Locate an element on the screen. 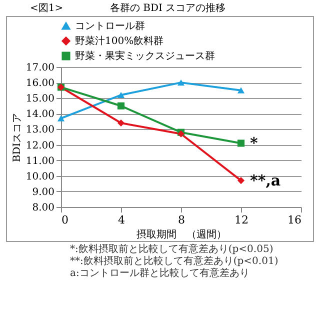  x-axis-title: 摂取期間 （週間） is located at coordinates (181, 234).